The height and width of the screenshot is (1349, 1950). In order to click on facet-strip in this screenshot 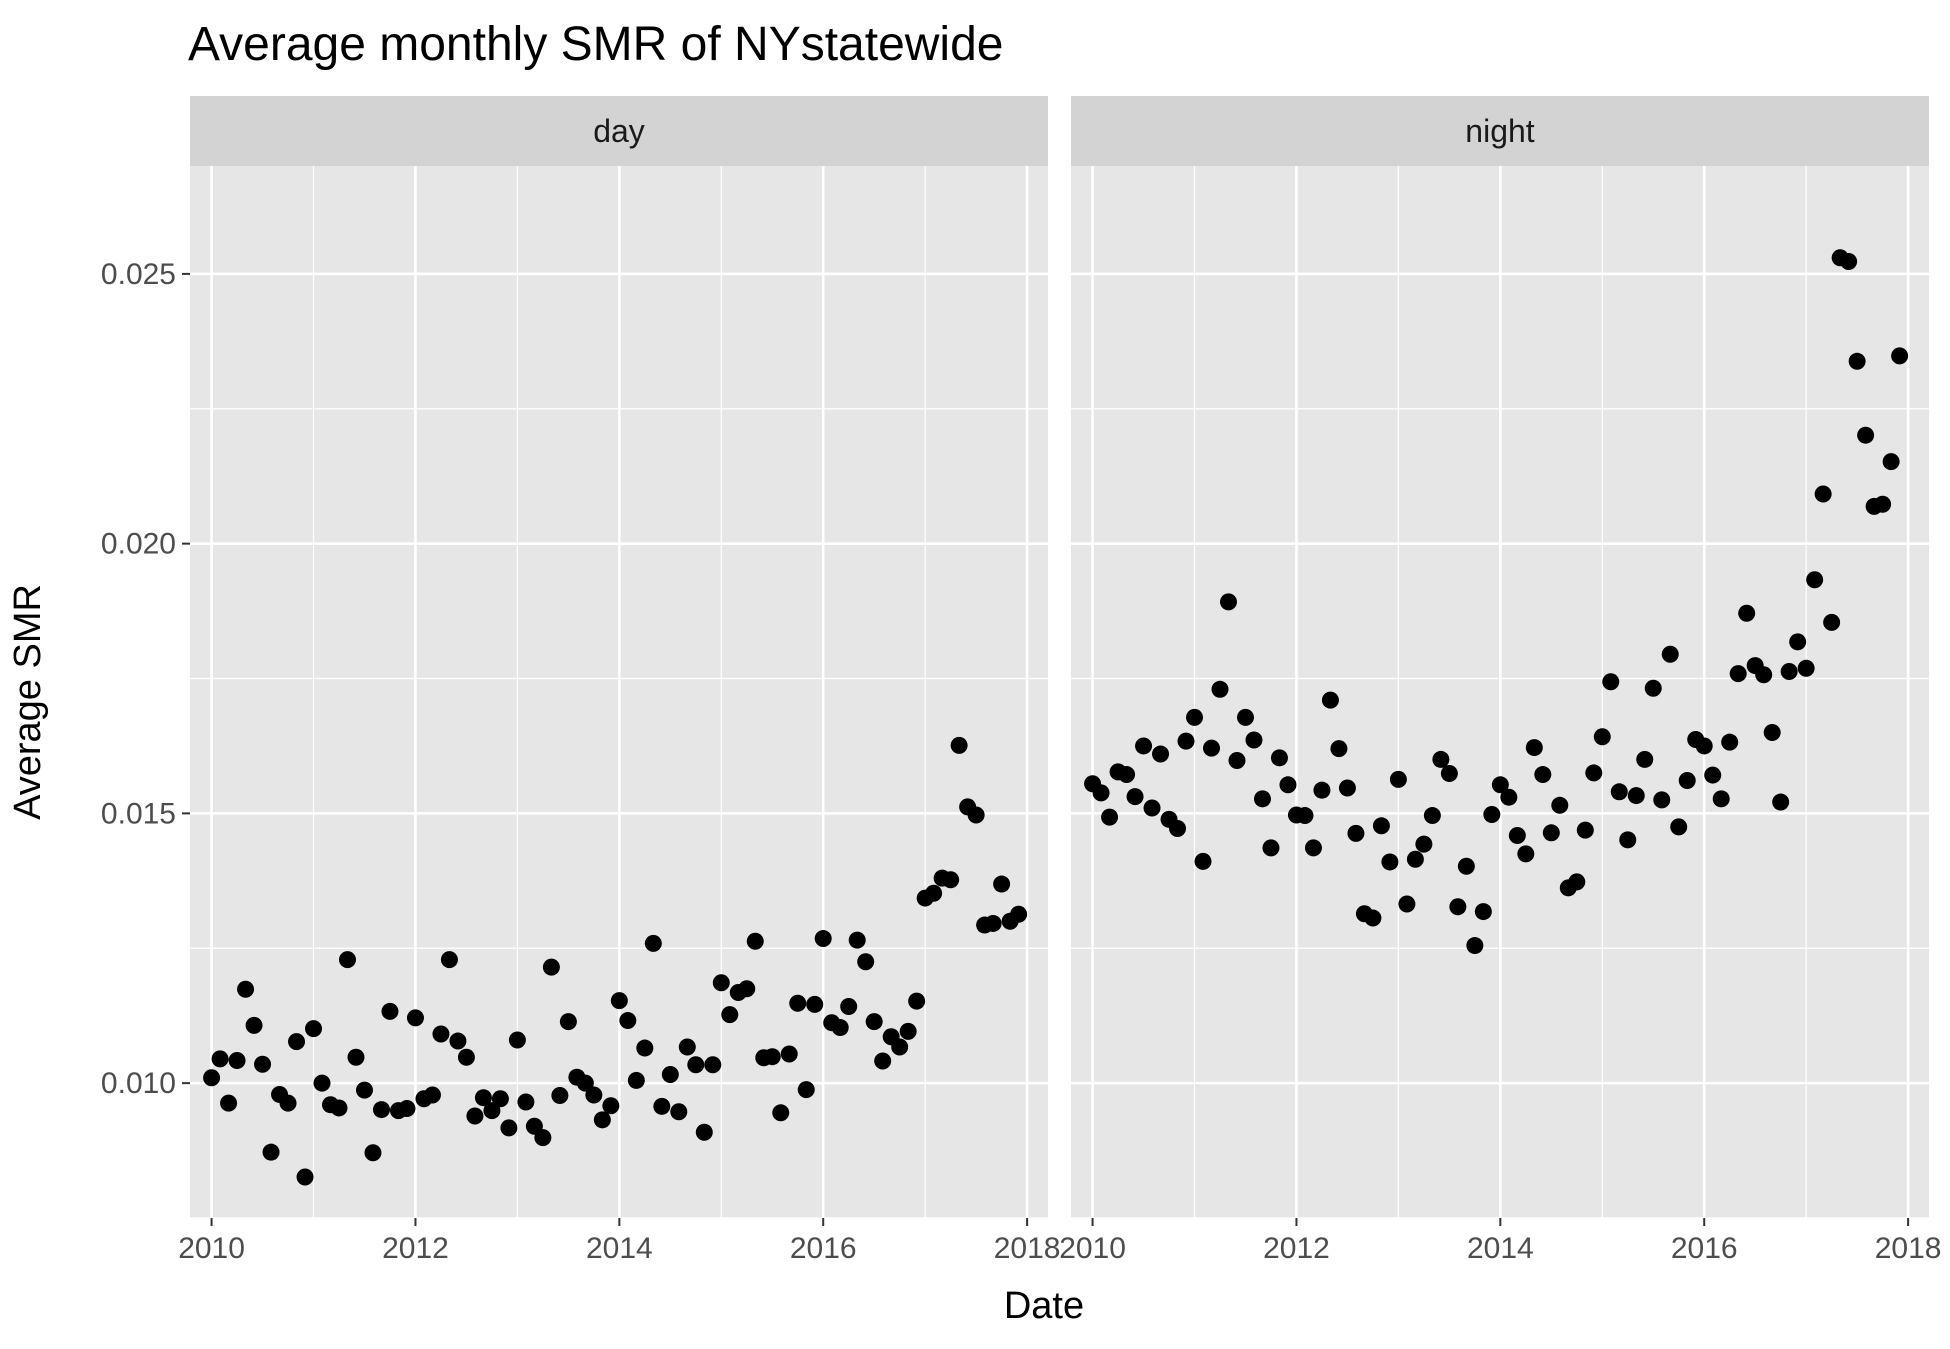, I will do `click(1500, 131)`.